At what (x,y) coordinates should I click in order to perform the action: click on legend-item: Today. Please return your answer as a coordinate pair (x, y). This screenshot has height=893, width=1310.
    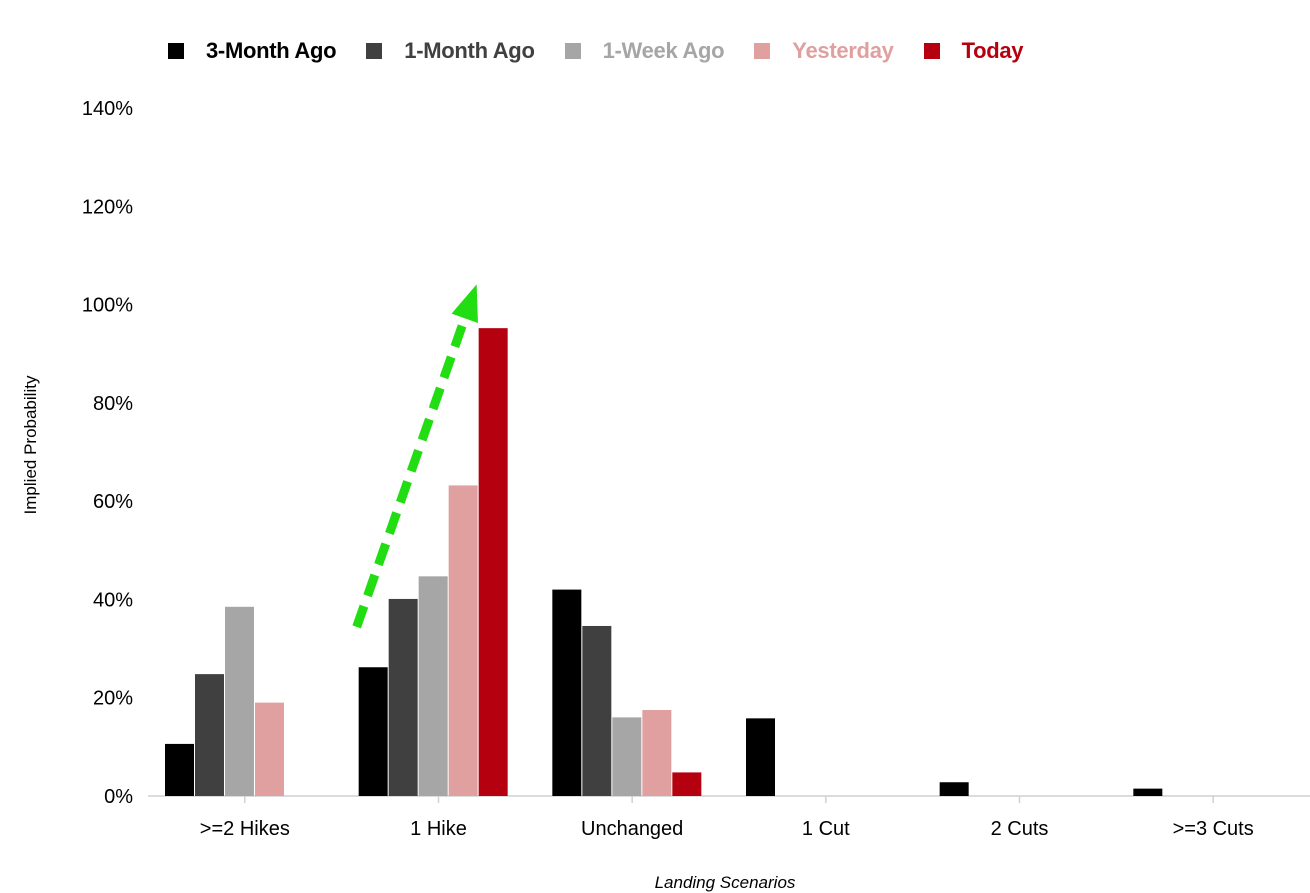
    Looking at the image, I should click on (973, 51).